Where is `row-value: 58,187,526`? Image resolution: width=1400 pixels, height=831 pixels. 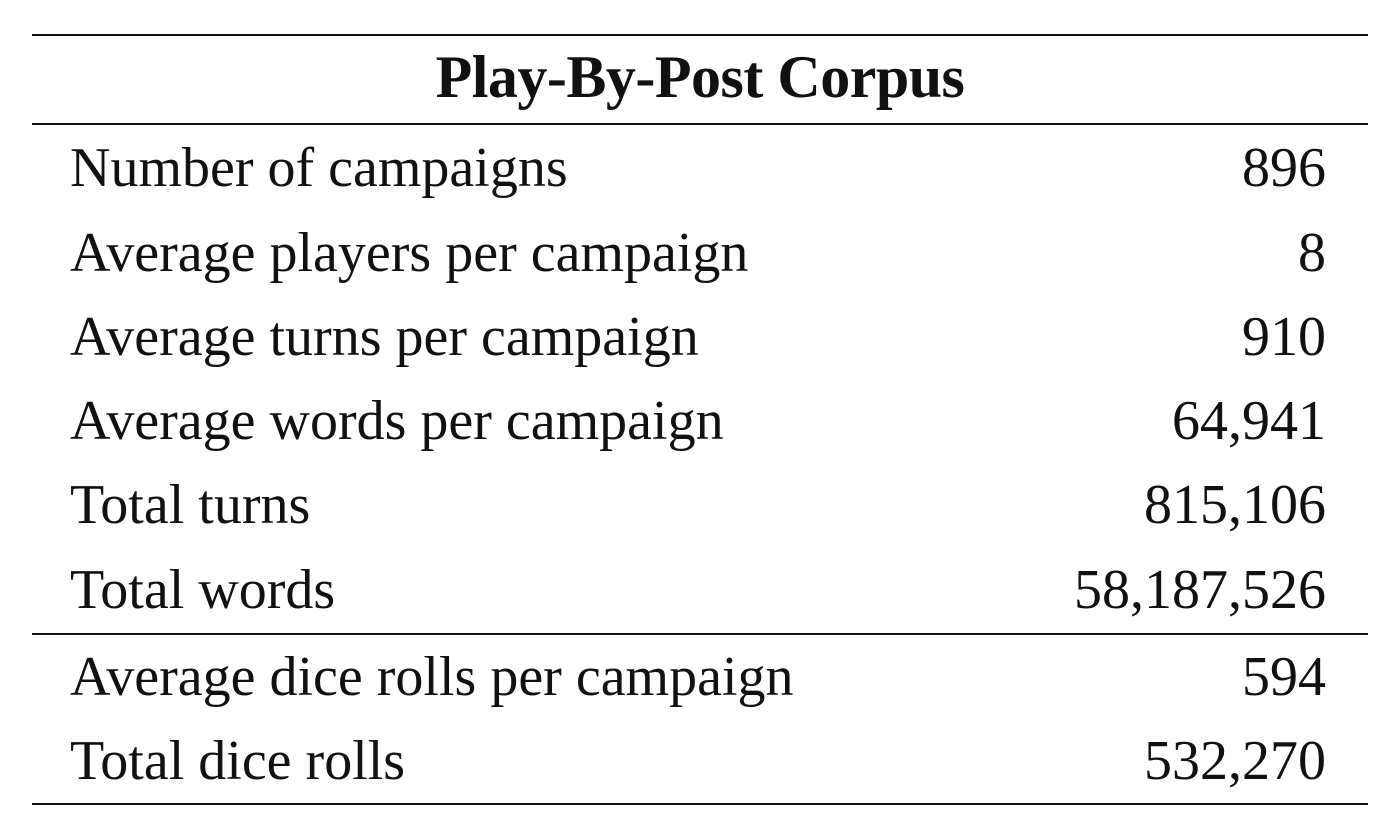 row-value: 58,187,526 is located at coordinates (1200, 589).